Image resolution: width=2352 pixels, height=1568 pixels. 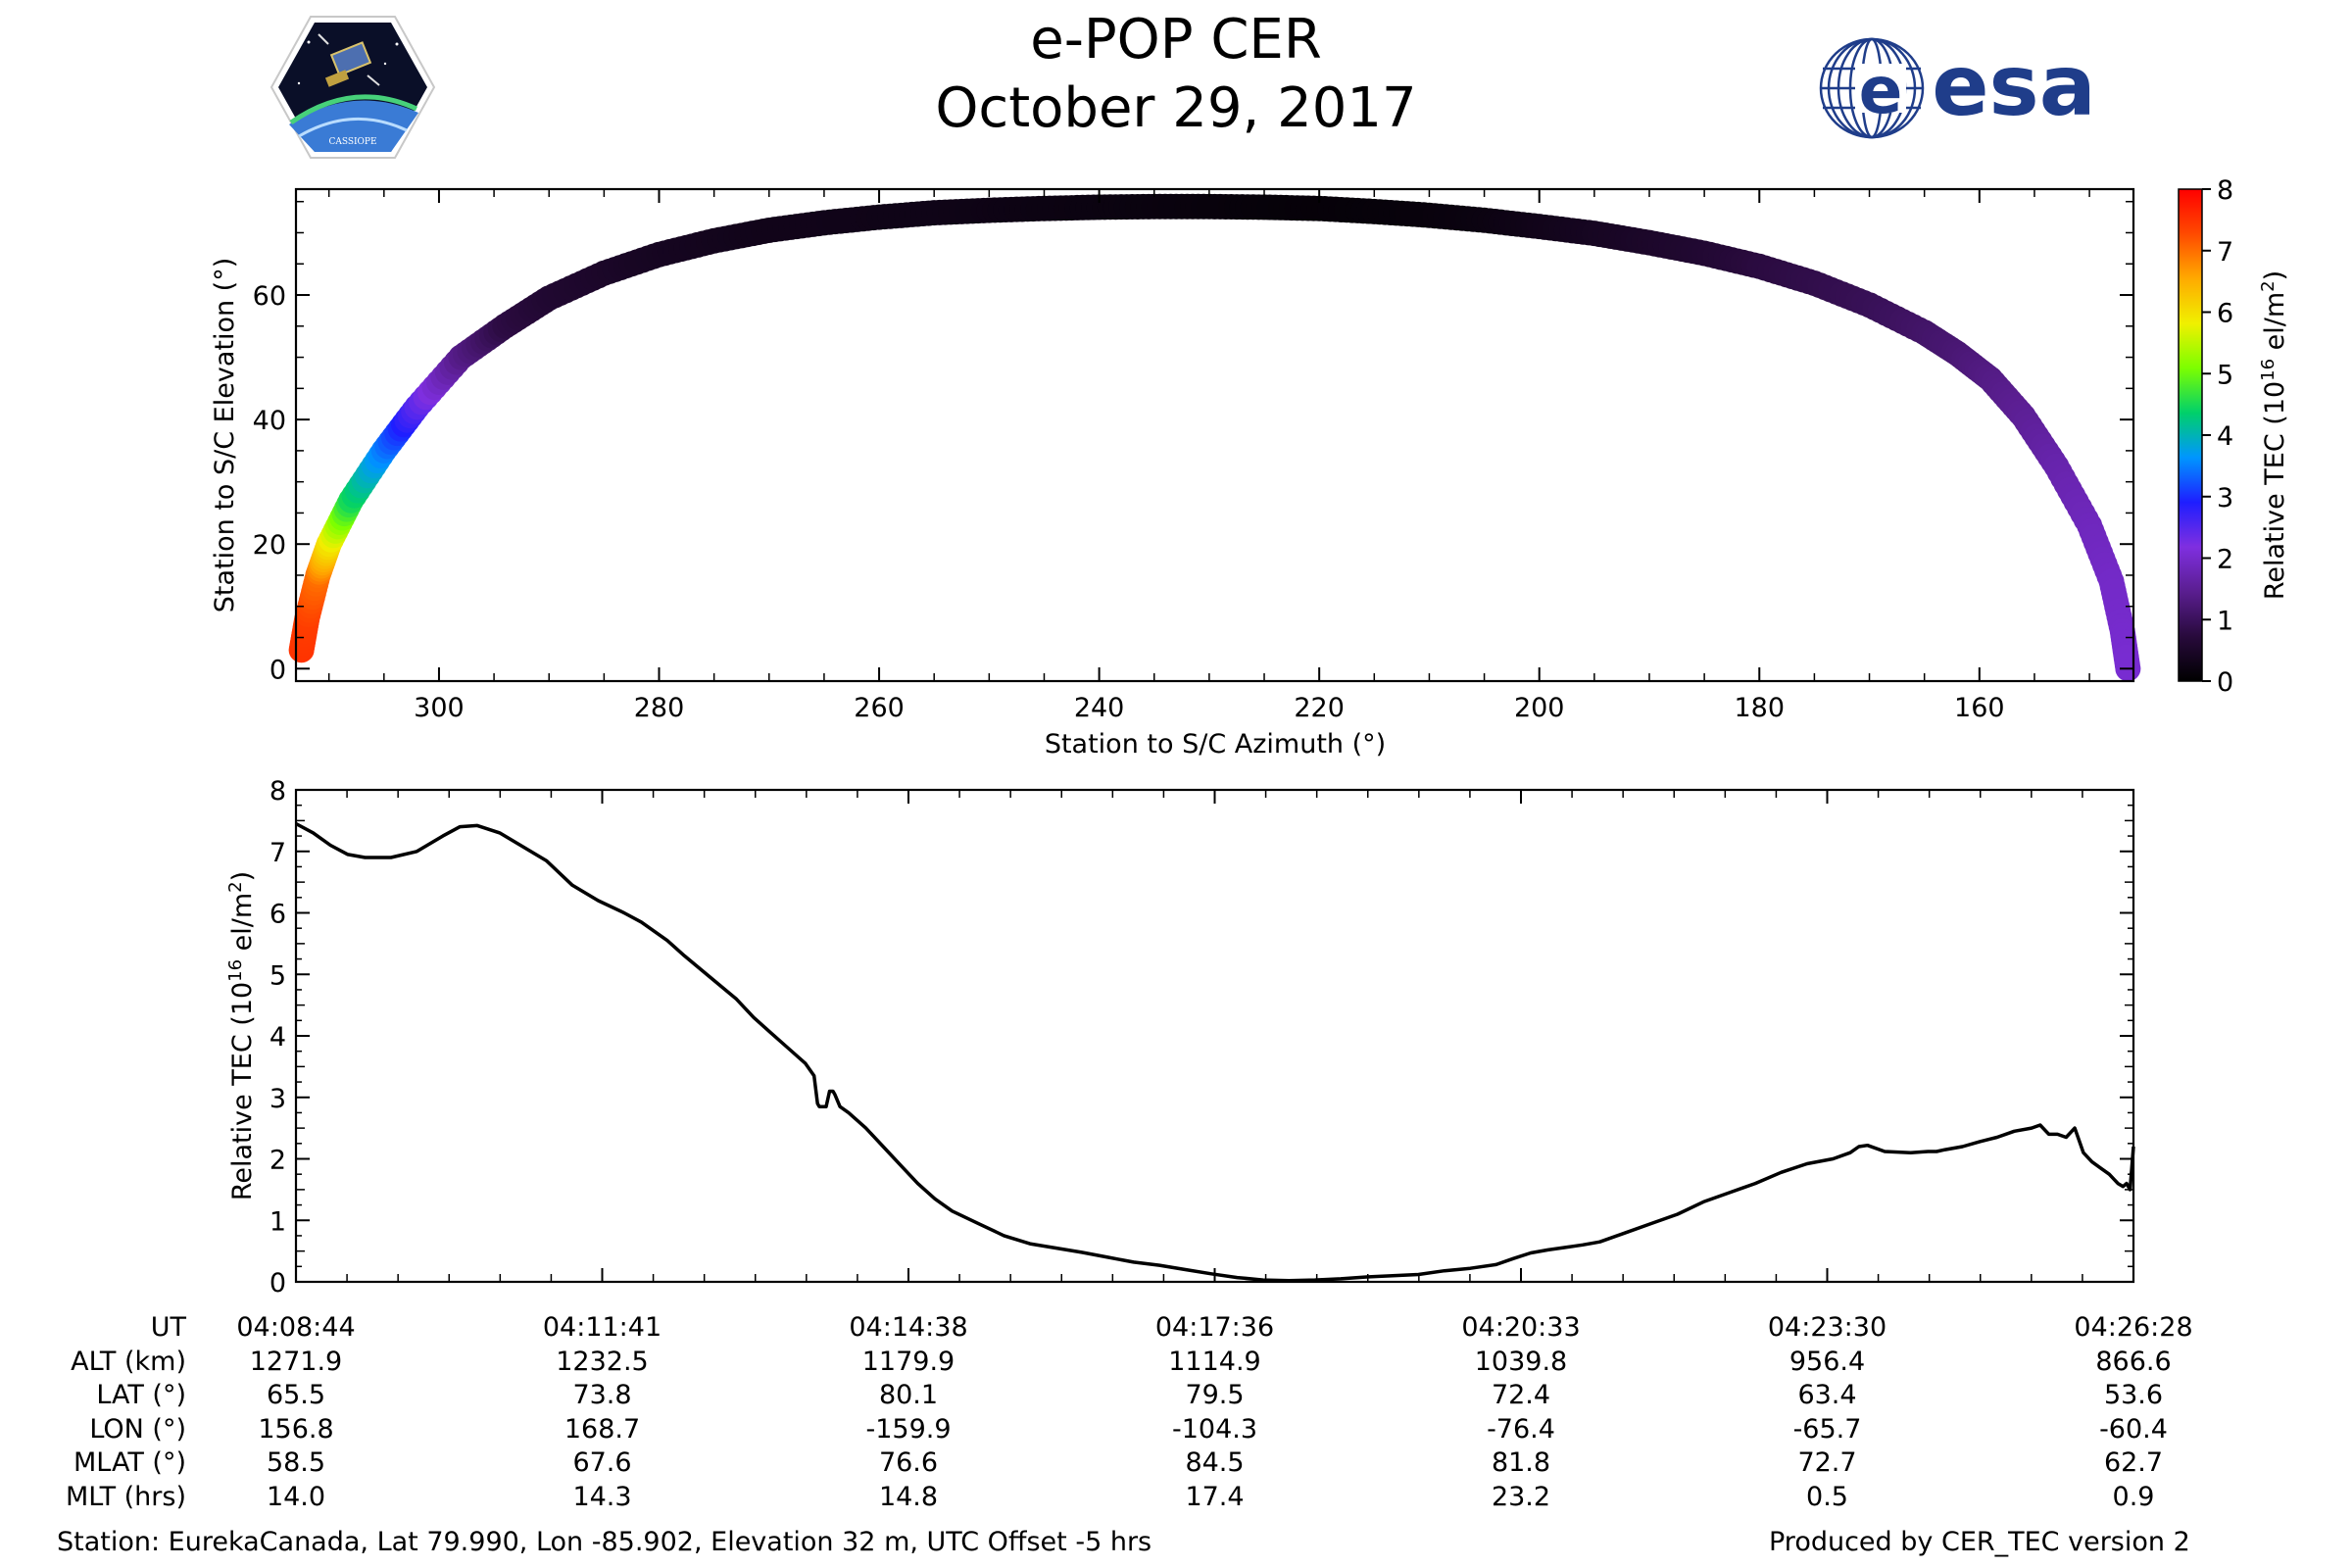 I want to click on page-date: October 29, 2017, so click(x=1176, y=108).